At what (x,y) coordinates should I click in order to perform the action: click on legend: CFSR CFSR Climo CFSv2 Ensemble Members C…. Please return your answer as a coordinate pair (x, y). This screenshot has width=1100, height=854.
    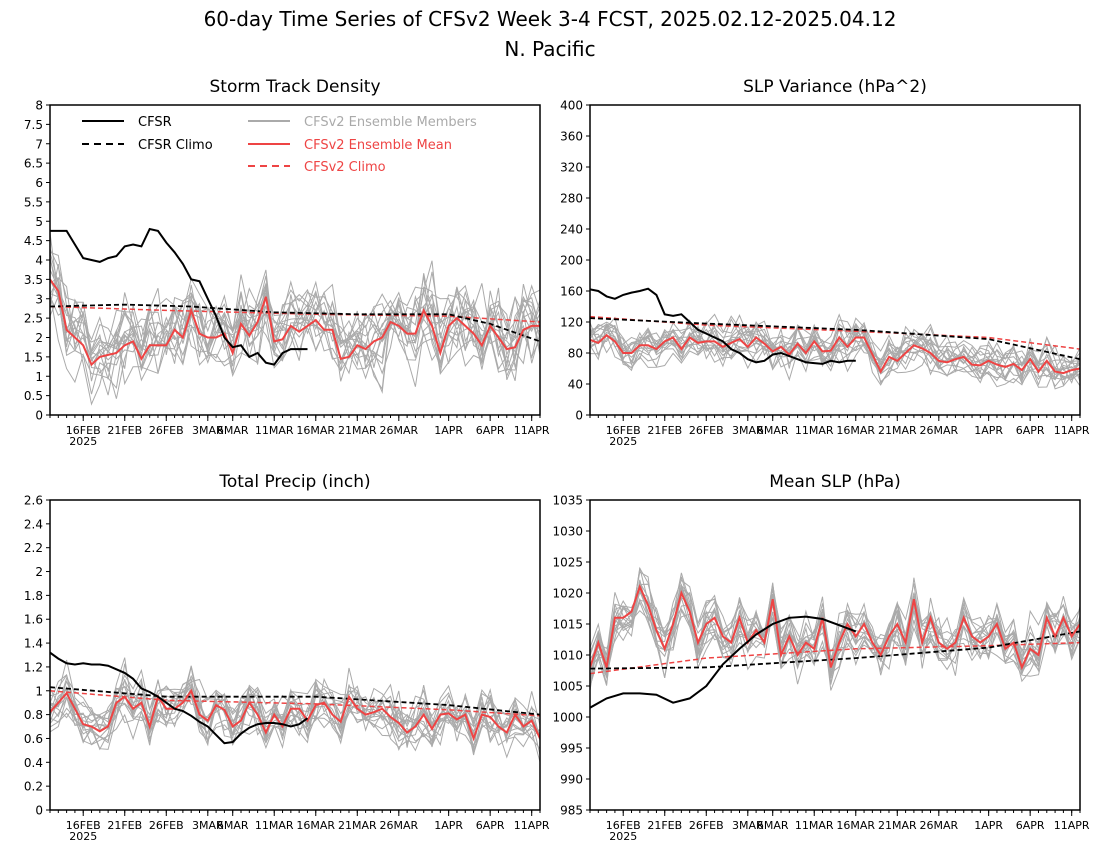
    Looking at the image, I should click on (279, 145).